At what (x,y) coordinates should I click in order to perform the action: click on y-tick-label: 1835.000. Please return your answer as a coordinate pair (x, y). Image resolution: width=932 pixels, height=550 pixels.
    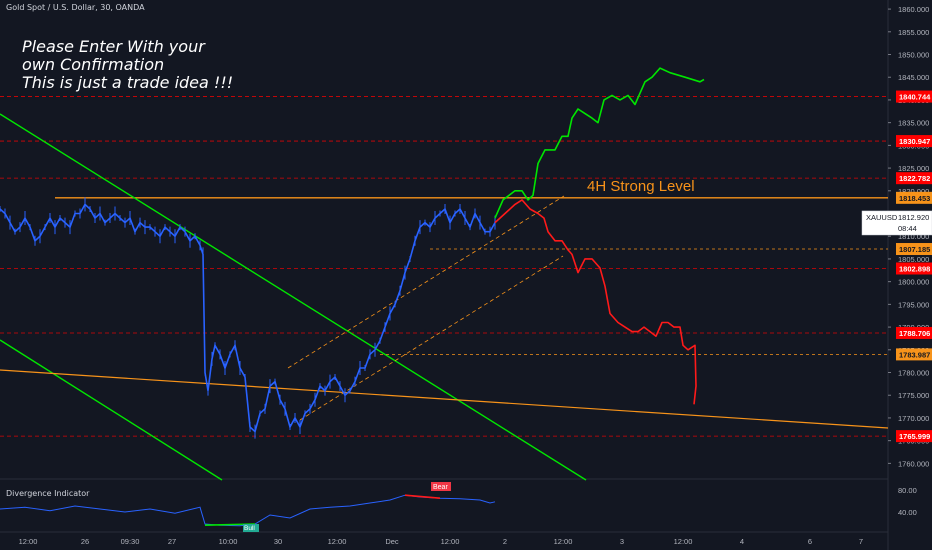
    Looking at the image, I should click on (913, 123).